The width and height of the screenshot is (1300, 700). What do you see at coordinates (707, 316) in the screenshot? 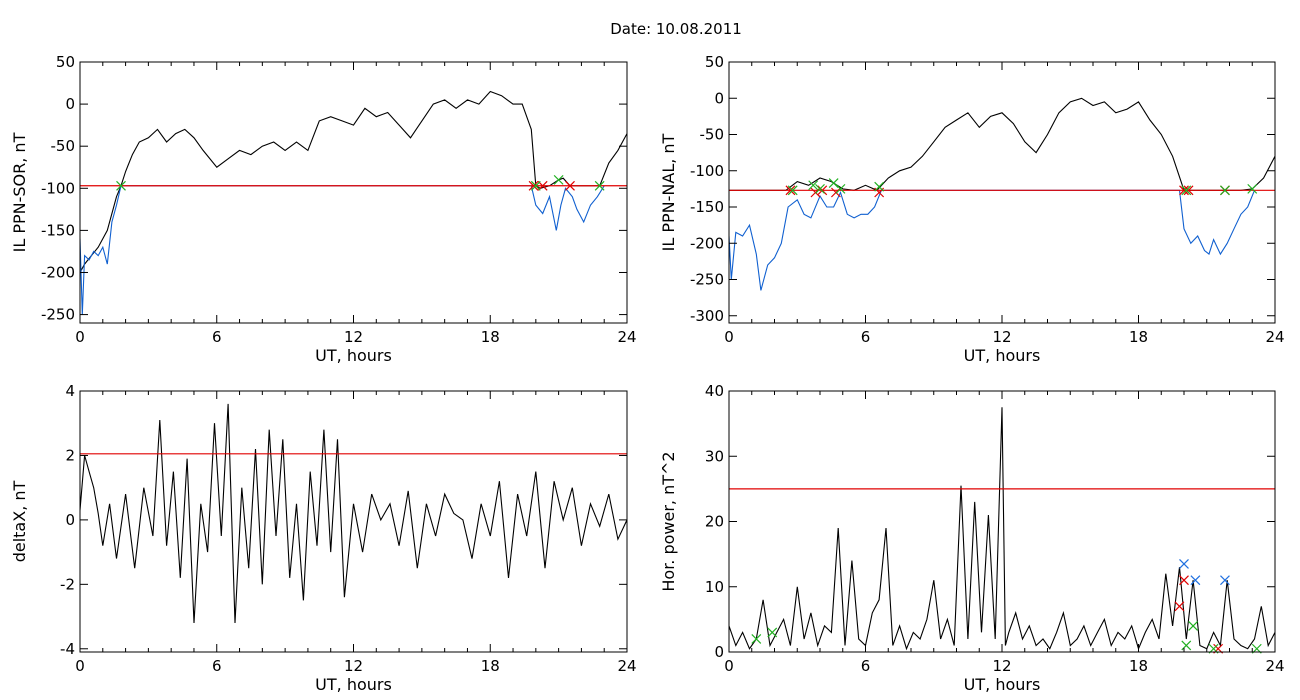
I see `y-tick-label: -300` at bounding box center [707, 316].